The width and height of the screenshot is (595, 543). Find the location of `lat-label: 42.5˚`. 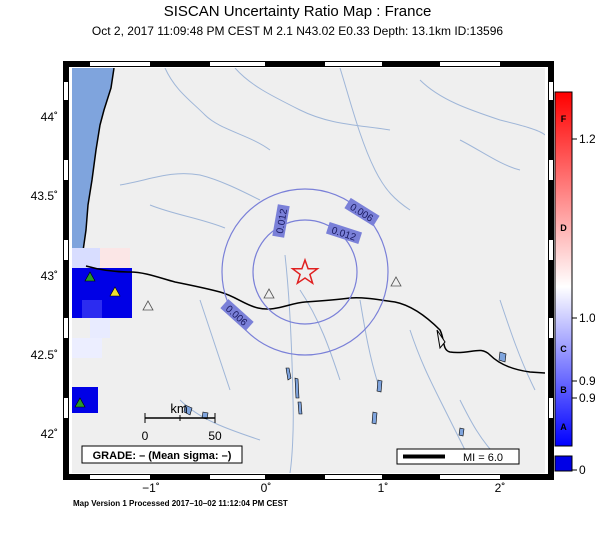

lat-label: 42.5˚ is located at coordinates (44, 355).